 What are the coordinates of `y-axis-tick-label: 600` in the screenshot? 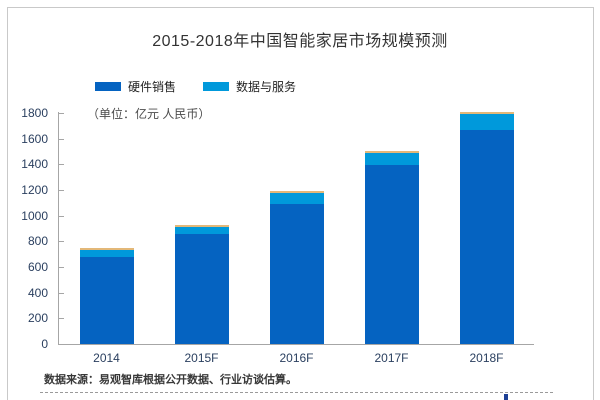 It's located at (37, 267).